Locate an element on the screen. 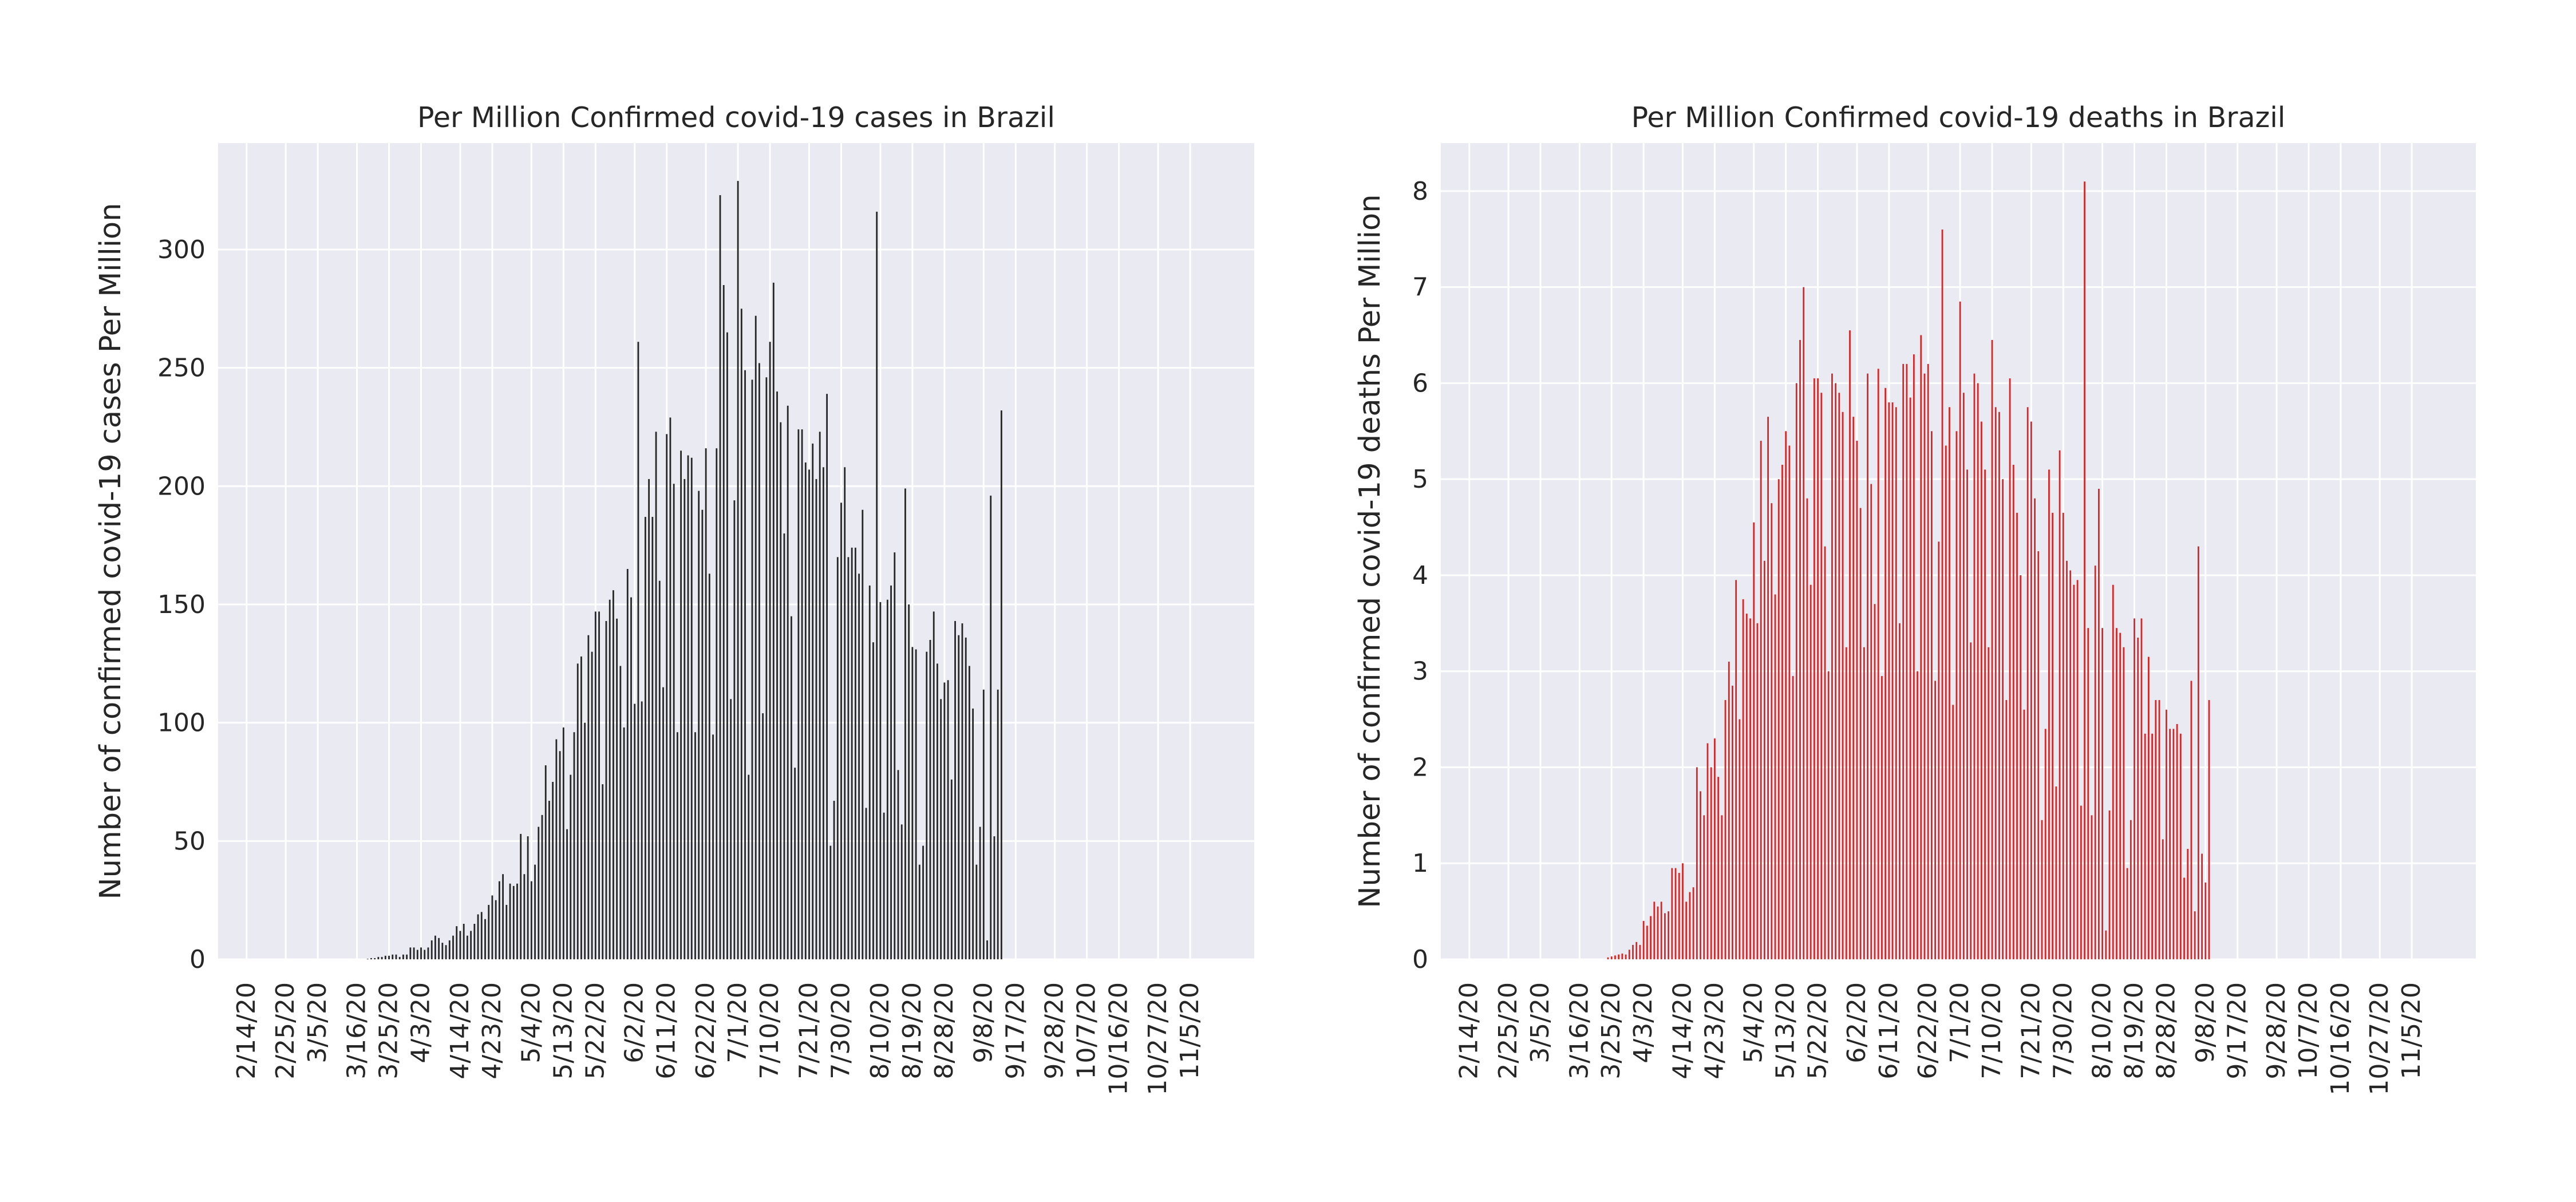  cases-x-tick-label: 3/25/20 is located at coordinates (389, 1031).